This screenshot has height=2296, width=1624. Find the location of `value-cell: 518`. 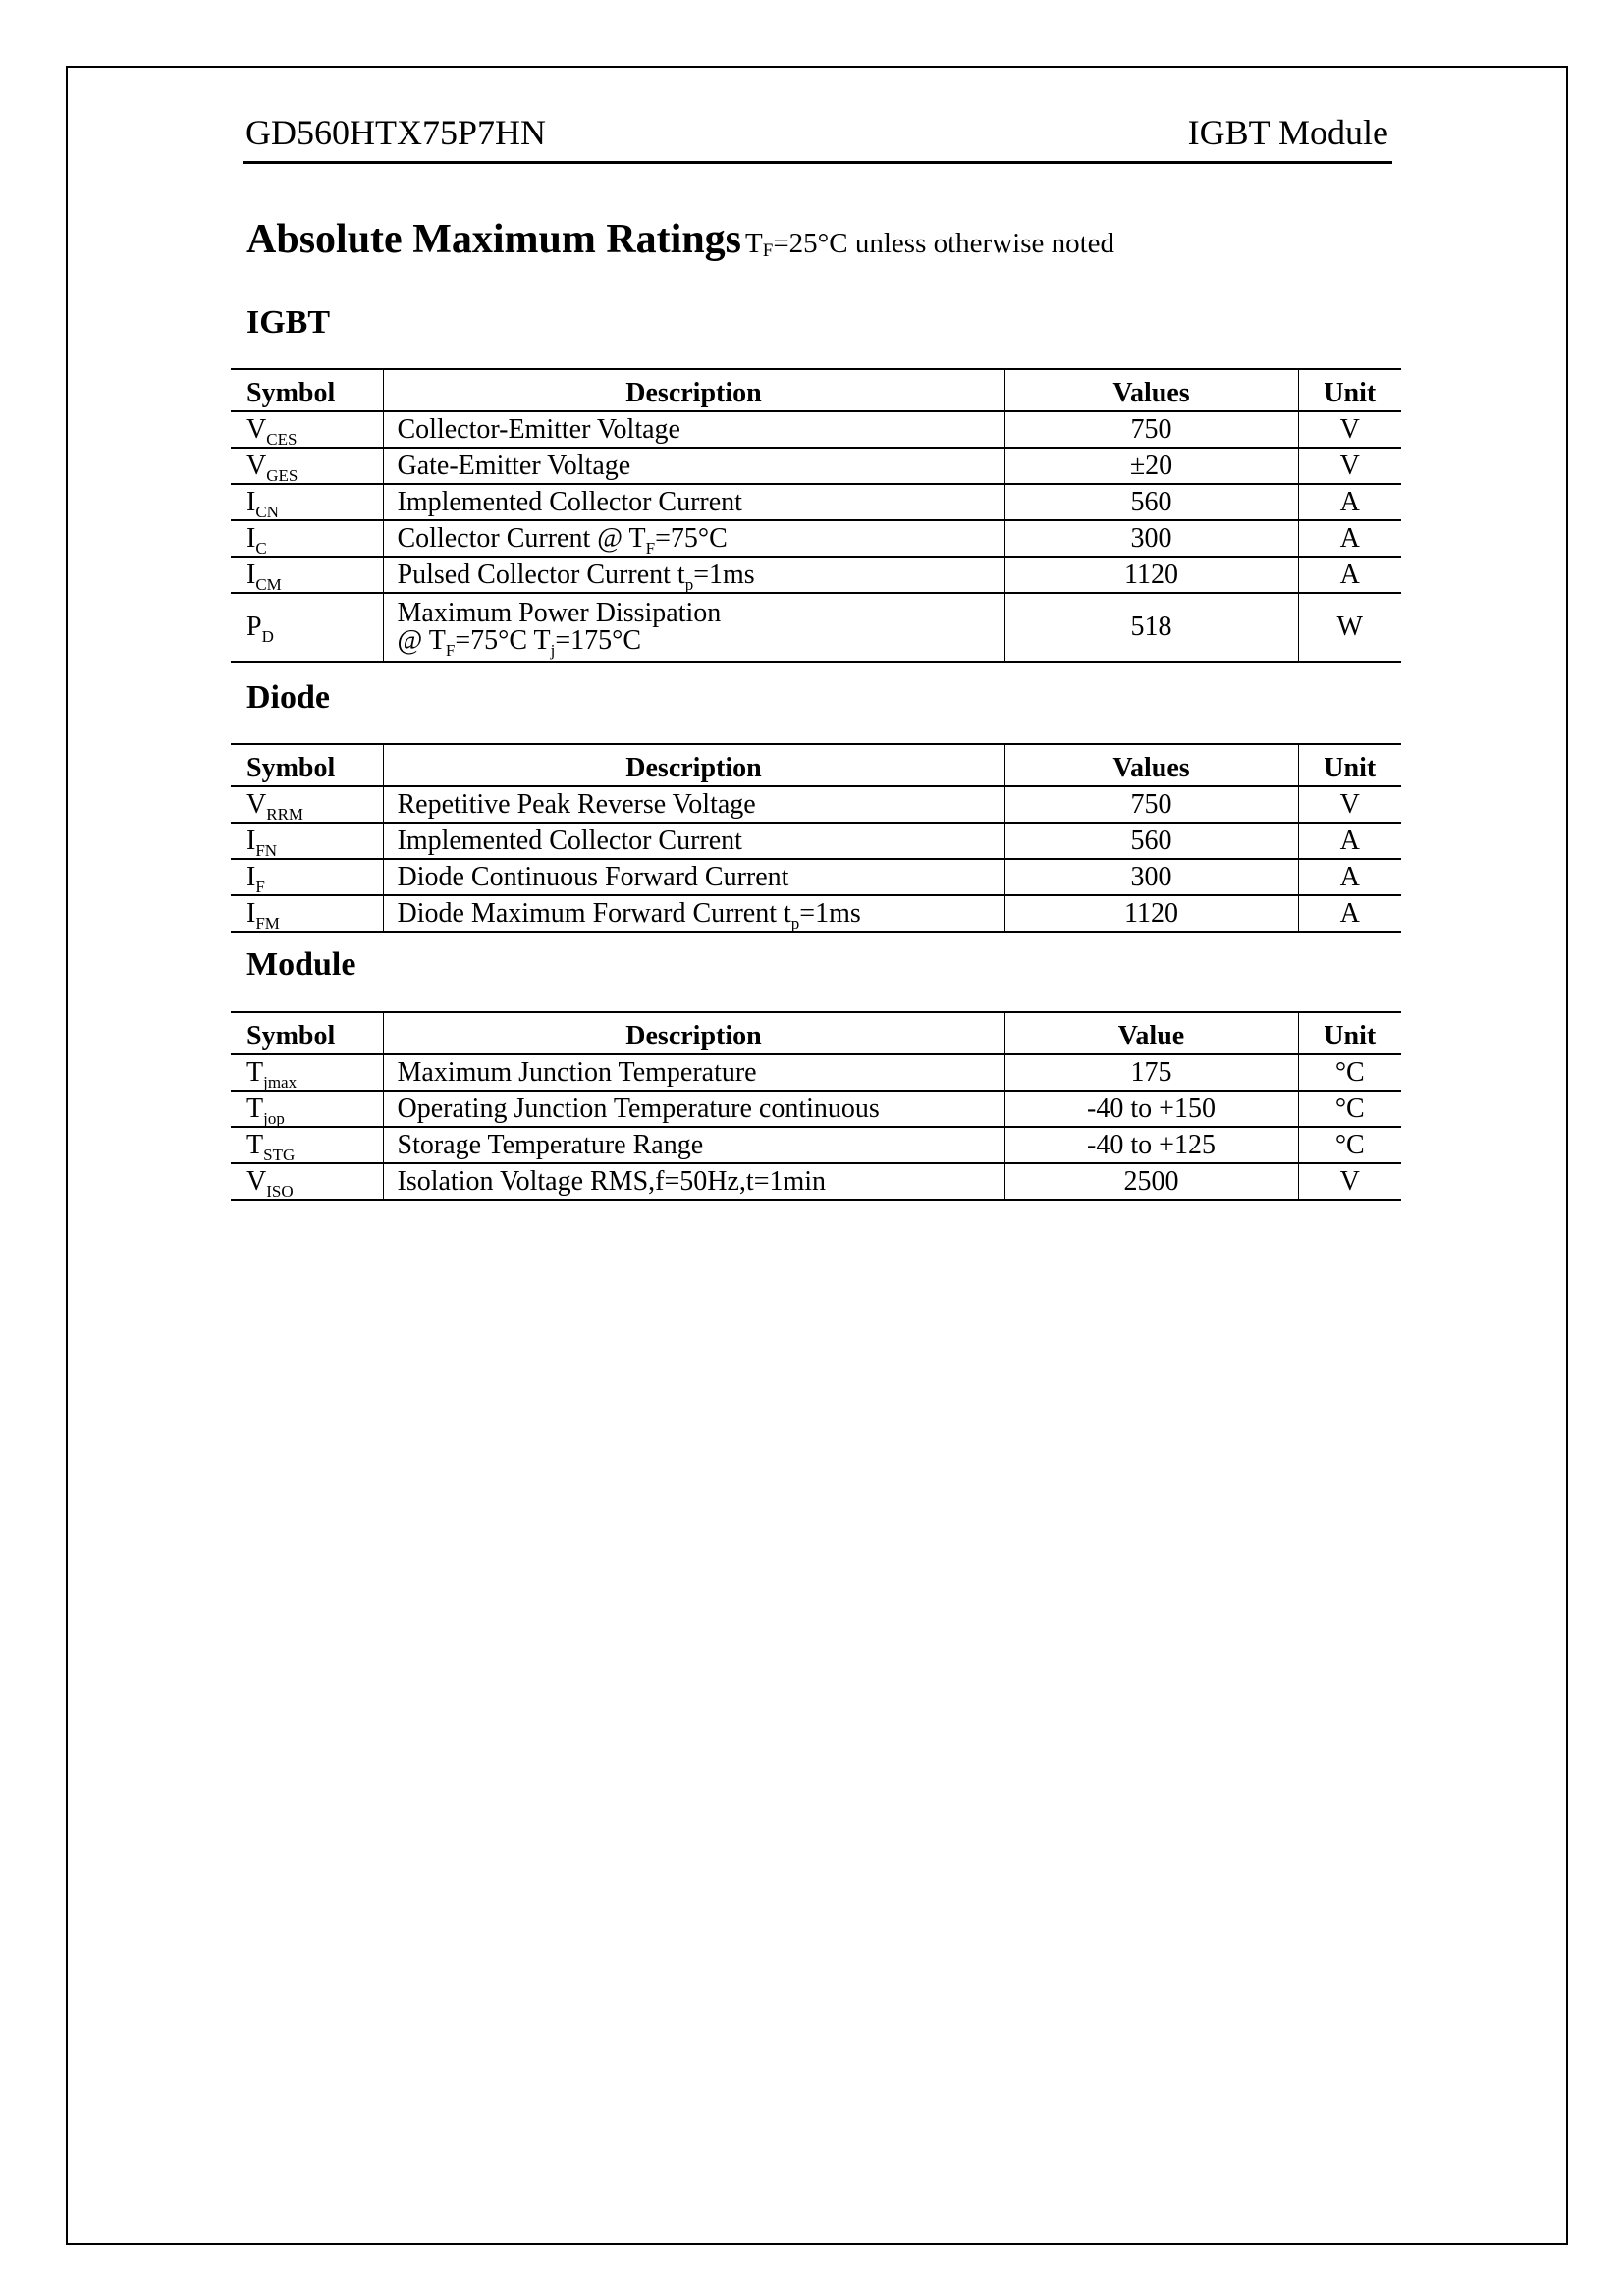

value-cell: 518 is located at coordinates (1150, 628).